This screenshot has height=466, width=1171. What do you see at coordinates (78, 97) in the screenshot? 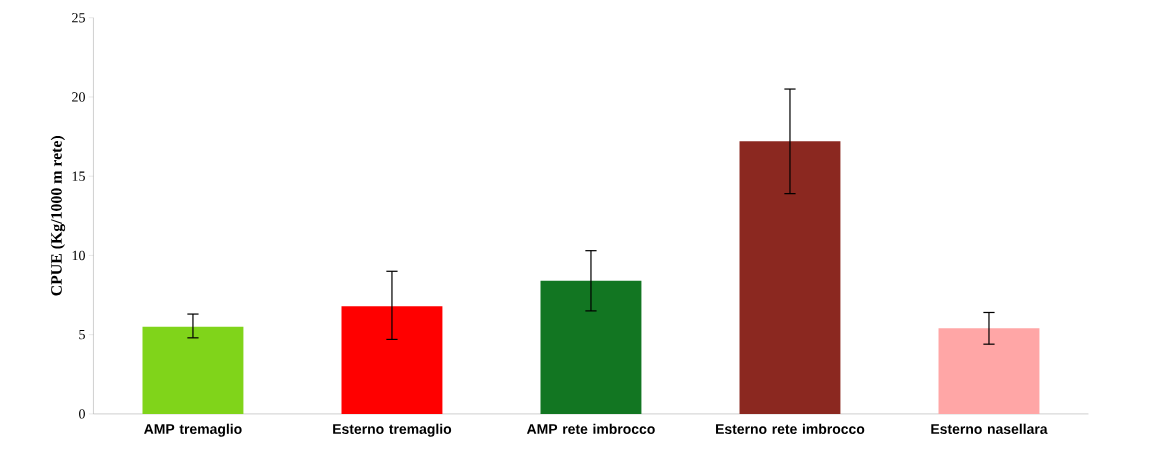
I see `y-tick-label: 20` at bounding box center [78, 97].